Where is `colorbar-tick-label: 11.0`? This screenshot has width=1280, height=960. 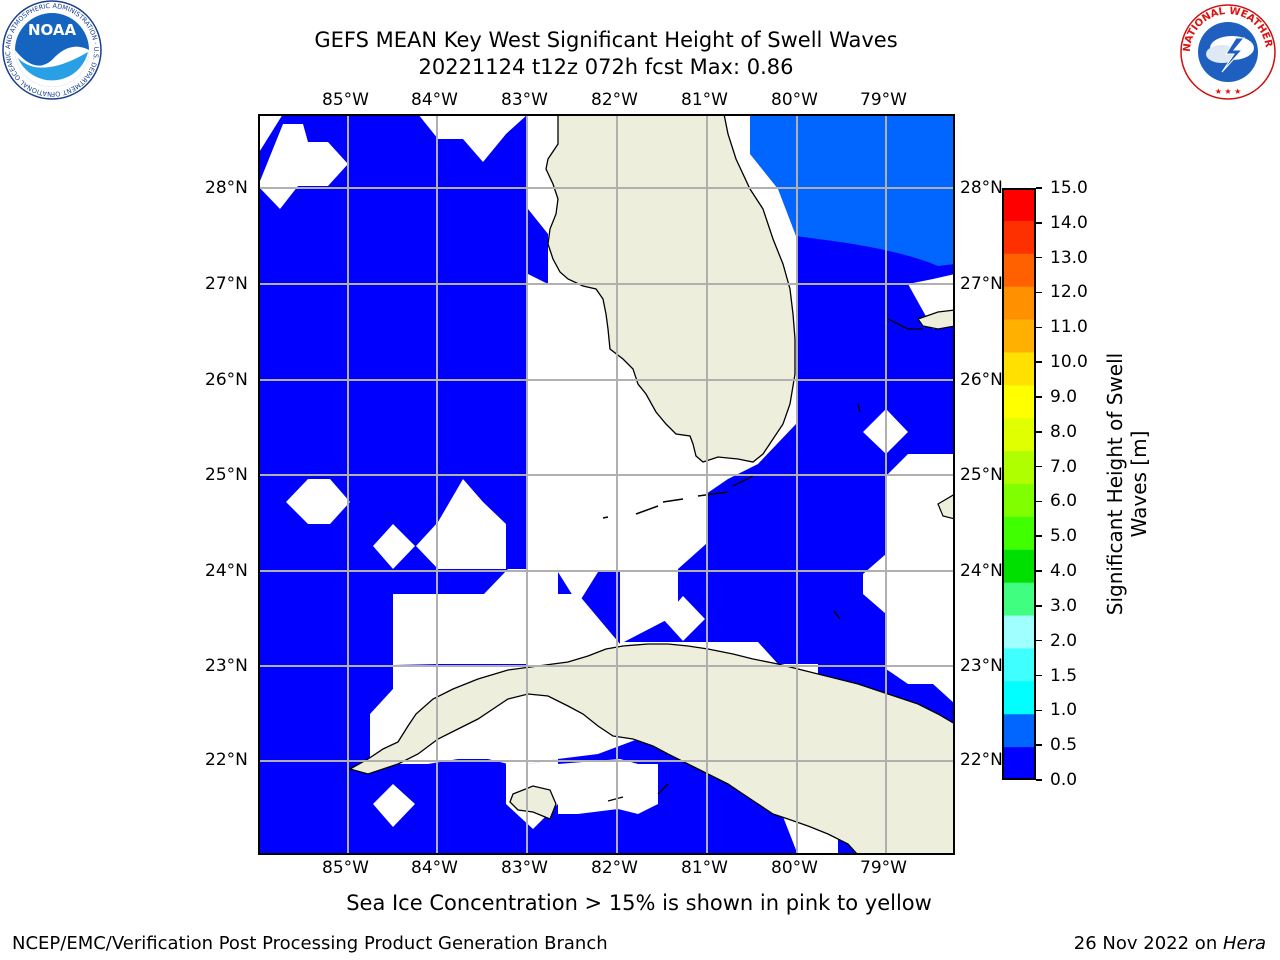 colorbar-tick-label: 11.0 is located at coordinates (1069, 327).